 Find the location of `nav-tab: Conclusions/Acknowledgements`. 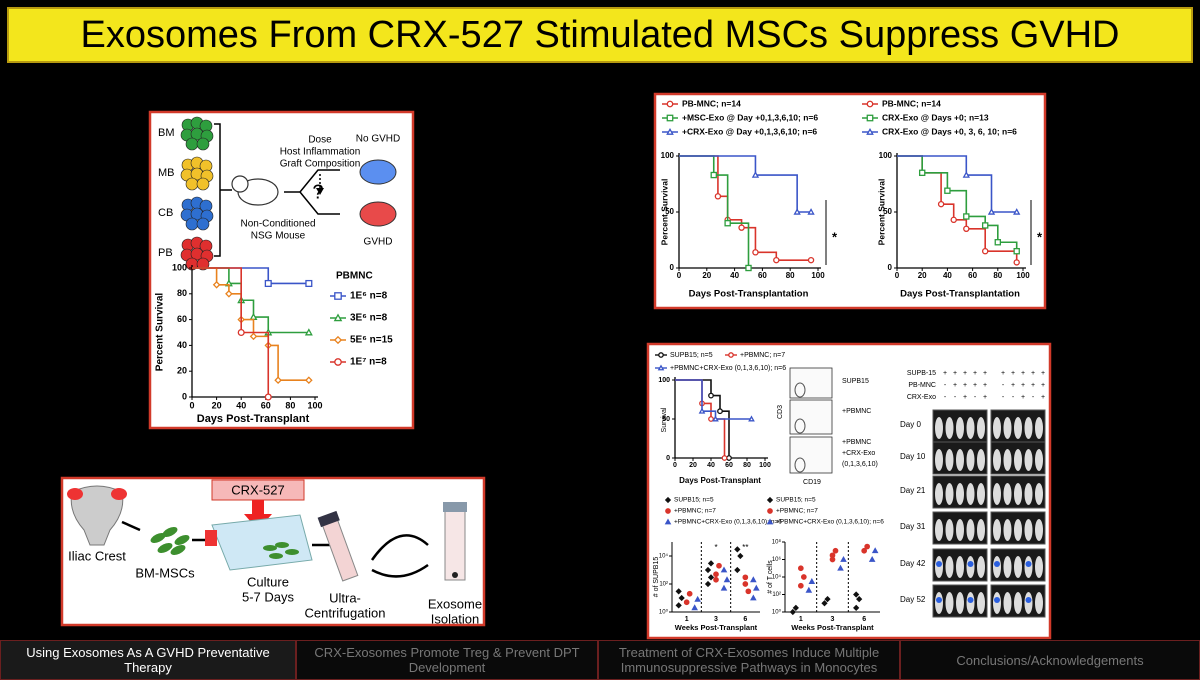

nav-tab: Conclusions/Acknowledgements is located at coordinates (1050, 660).